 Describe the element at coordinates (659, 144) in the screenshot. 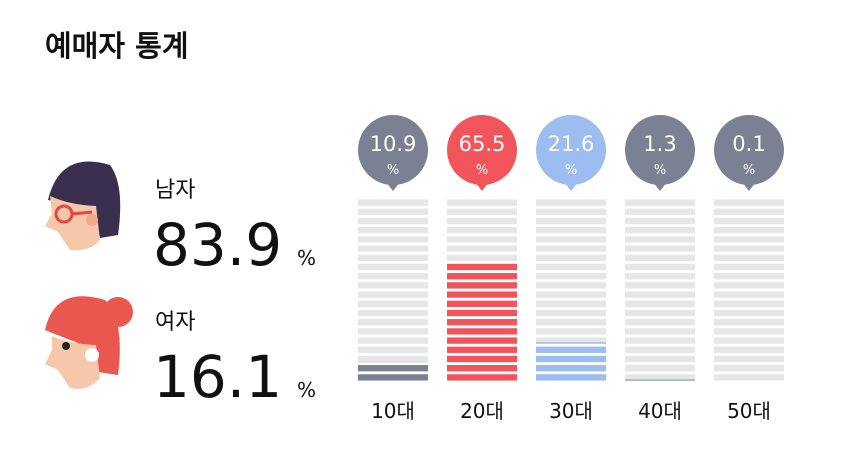

I see `value-label: 1.3` at that location.